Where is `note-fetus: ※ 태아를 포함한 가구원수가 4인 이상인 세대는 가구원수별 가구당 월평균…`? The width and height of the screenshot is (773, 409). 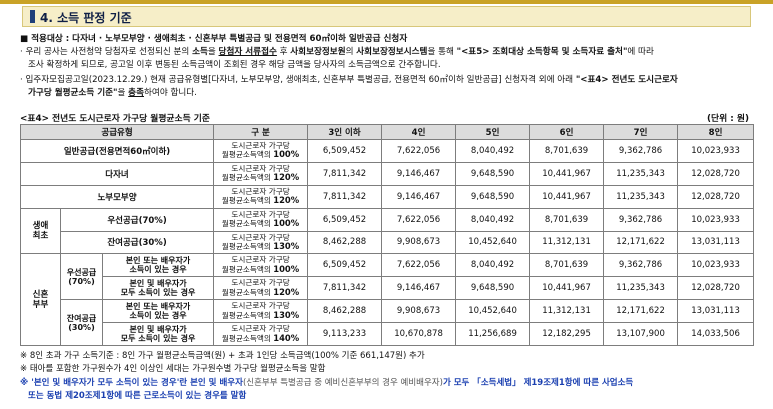 note-fetus: ※ 태아를 포함한 가구원수가 4인 이상인 세대는 가구원수별 가구당 월평균… is located at coordinates (173, 369).